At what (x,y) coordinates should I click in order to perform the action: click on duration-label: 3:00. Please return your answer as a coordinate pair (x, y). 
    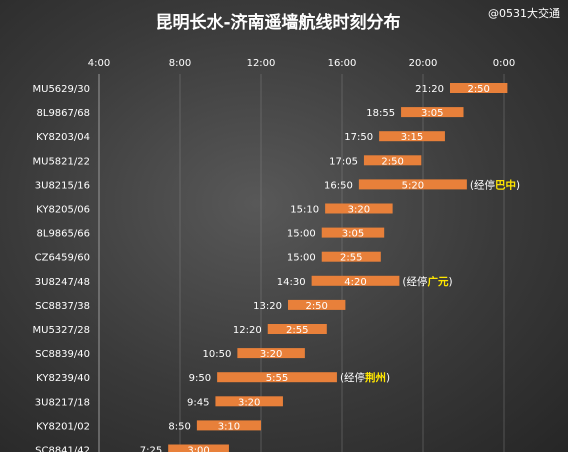
    Looking at the image, I should click on (198, 449).